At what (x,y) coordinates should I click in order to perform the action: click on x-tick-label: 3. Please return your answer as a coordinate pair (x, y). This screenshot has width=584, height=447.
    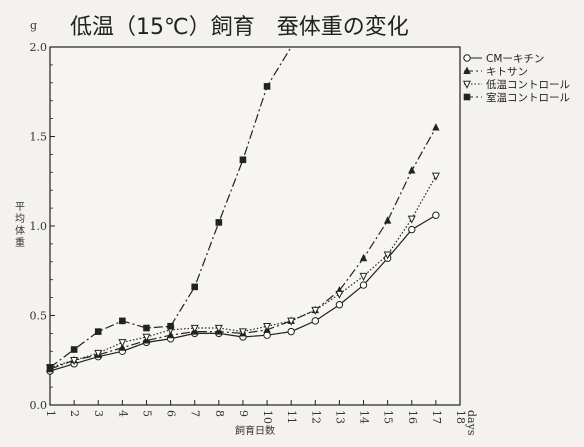
    Looking at the image, I should click on (98, 413).